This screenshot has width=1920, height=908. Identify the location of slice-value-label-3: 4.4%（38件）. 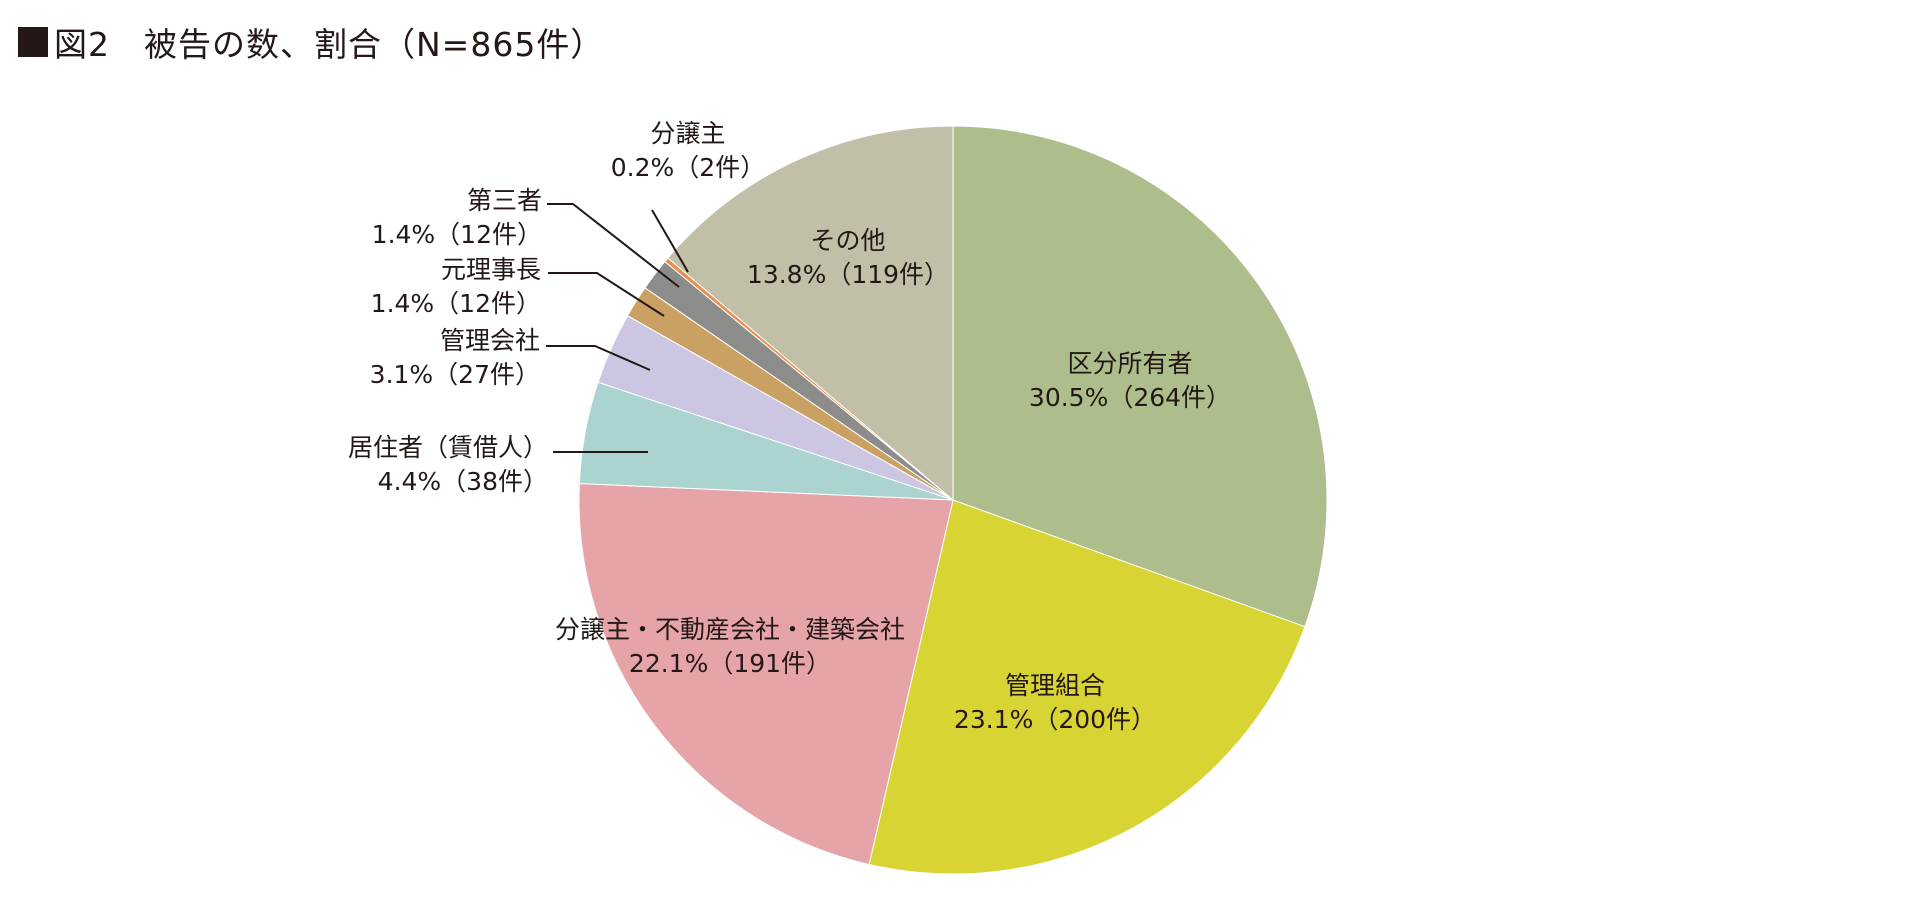
(463, 481).